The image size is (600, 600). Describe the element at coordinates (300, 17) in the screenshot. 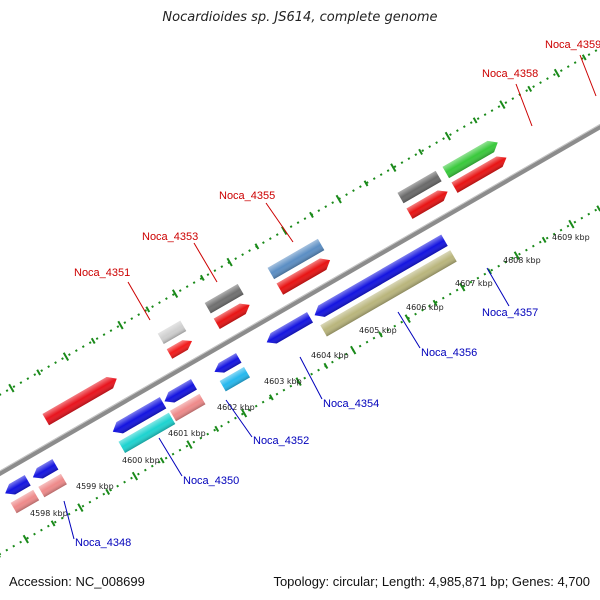

I see `genome-title: Nocardioides sp. JS614, complete genome` at that location.